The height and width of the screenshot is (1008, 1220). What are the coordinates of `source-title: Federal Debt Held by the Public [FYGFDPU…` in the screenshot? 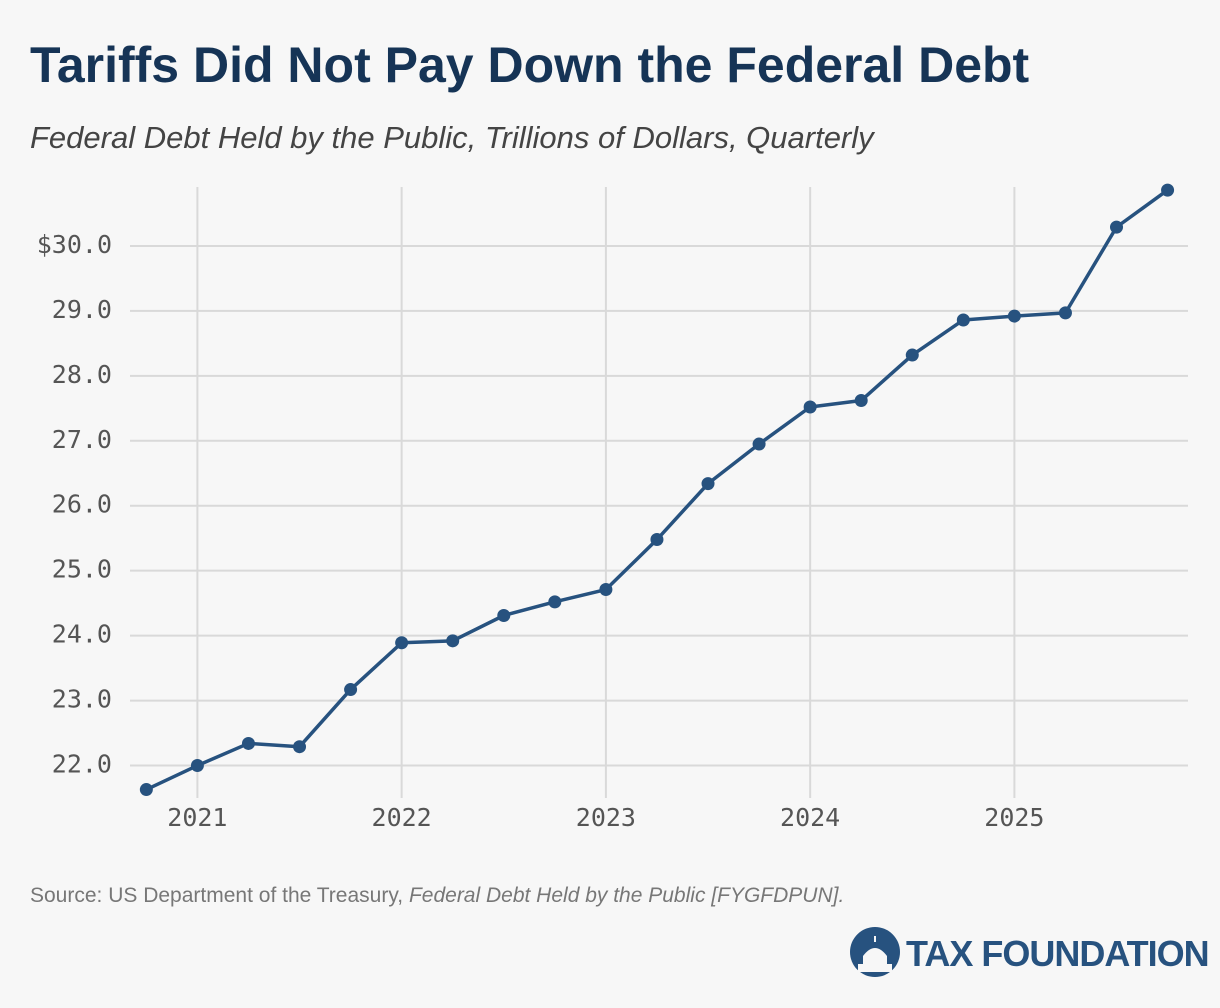 It's located at (626, 895).